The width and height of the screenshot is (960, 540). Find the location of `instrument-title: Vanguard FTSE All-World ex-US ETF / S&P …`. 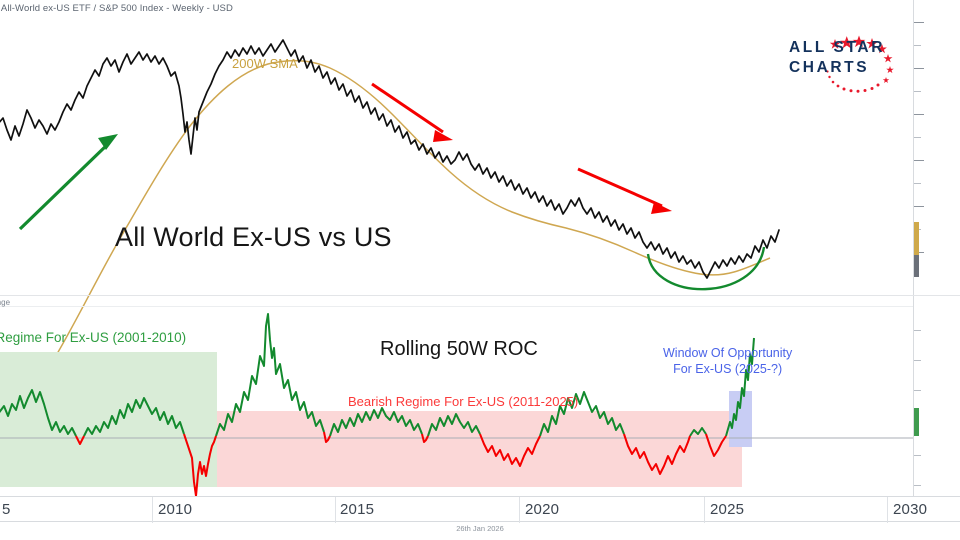

instrument-title: Vanguard FTSE All-World ex-US ETF / S&P … is located at coordinates (116, 8).